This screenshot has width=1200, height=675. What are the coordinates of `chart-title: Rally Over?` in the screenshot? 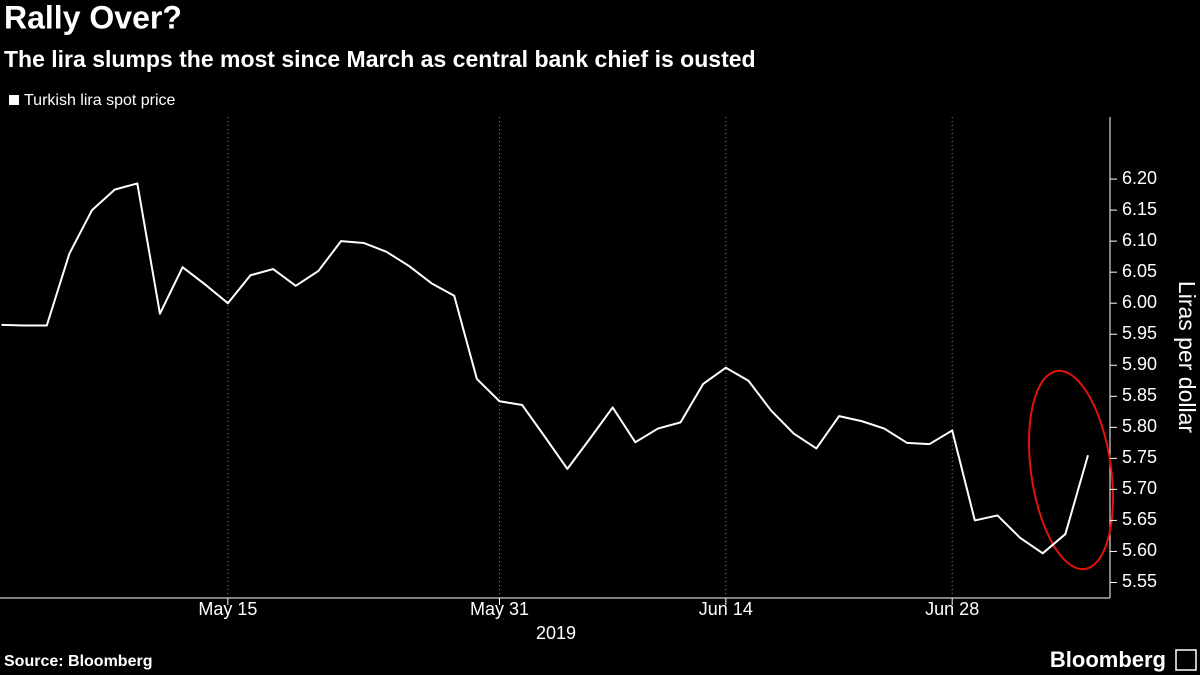 It's located at (93, 17).